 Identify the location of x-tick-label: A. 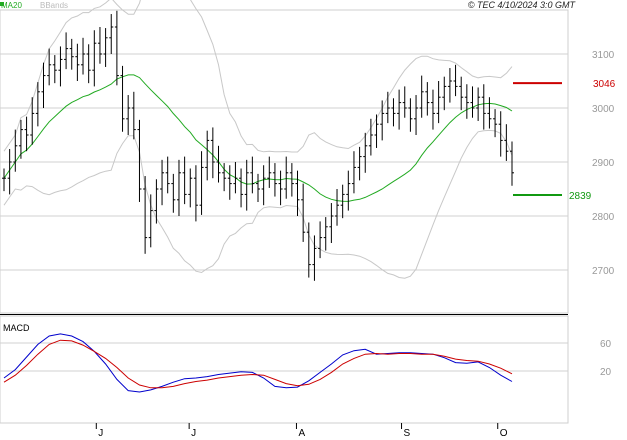
(301, 433).